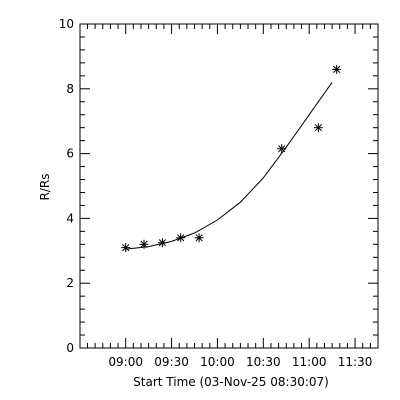  What do you see at coordinates (125, 362) in the screenshot?
I see `x-tick-label: 09:00` at bounding box center [125, 362].